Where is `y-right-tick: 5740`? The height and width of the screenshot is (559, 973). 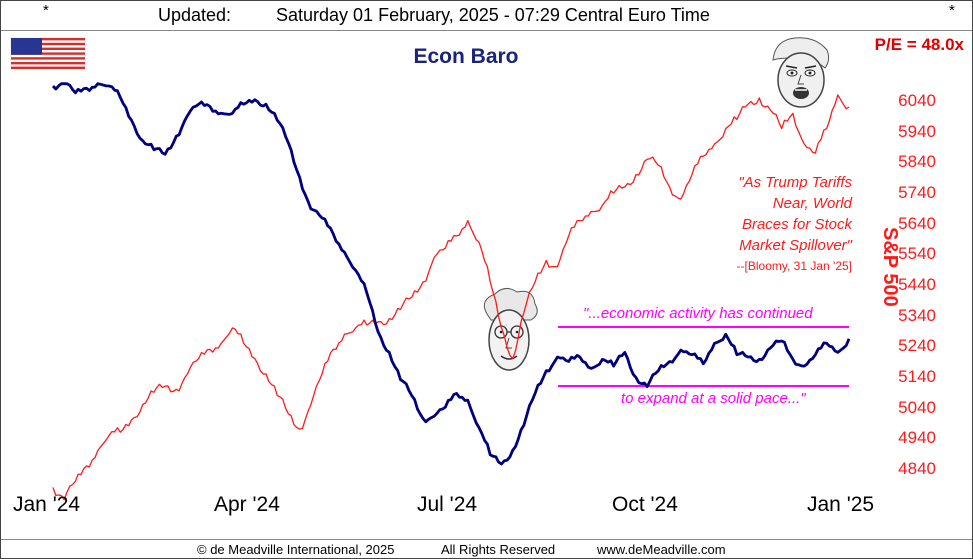 y-right-tick: 5740 is located at coordinates (917, 192).